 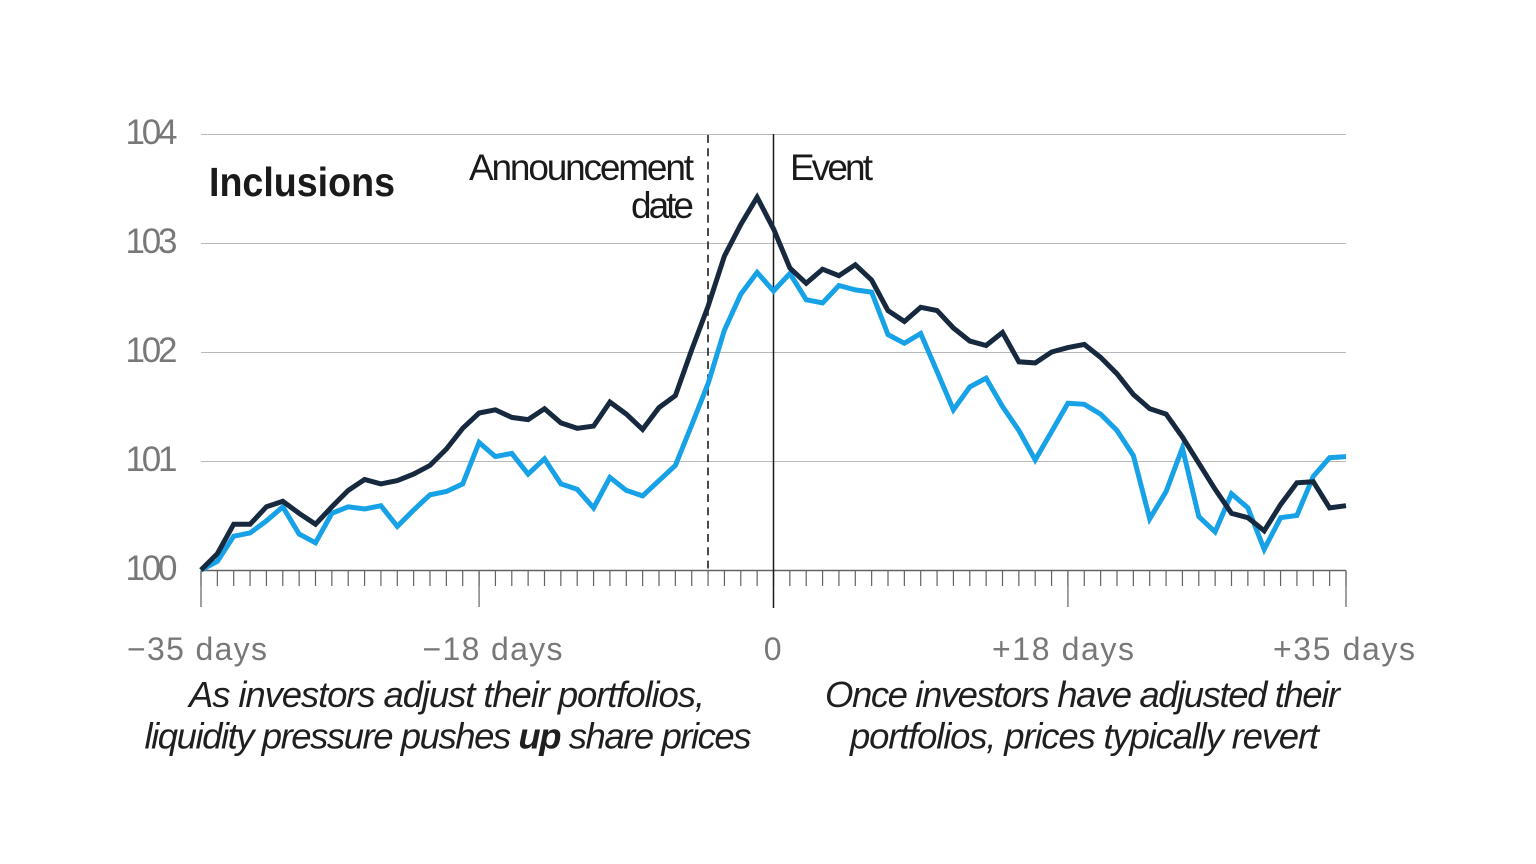 I want to click on svg-text: 0, so click(x=773, y=649).